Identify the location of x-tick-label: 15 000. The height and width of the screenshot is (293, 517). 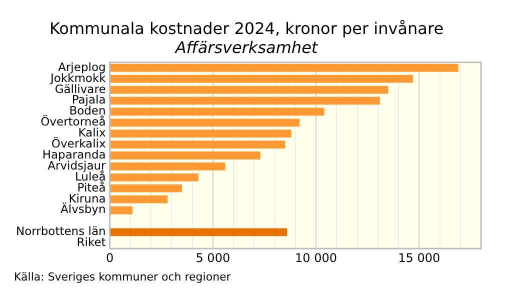
(419, 257).